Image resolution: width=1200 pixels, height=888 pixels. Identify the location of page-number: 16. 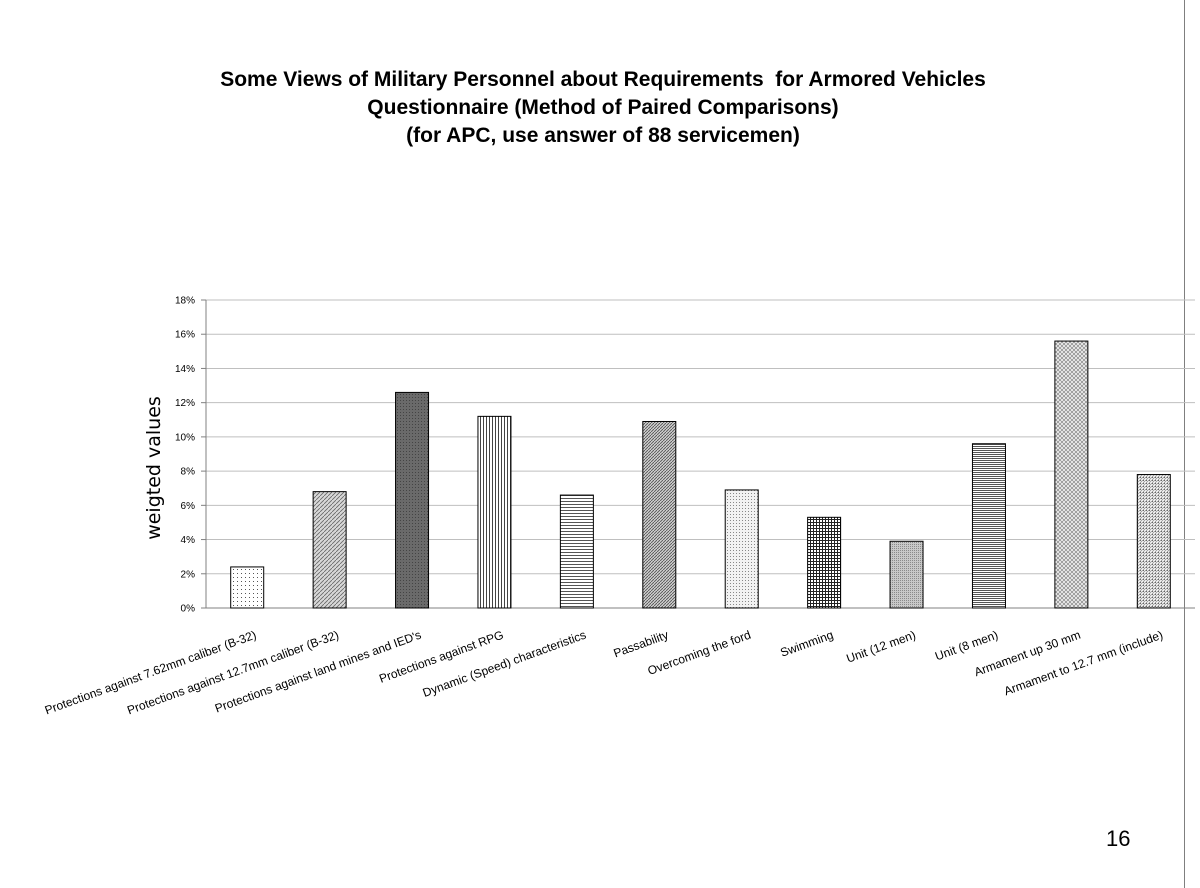
(1118, 838).